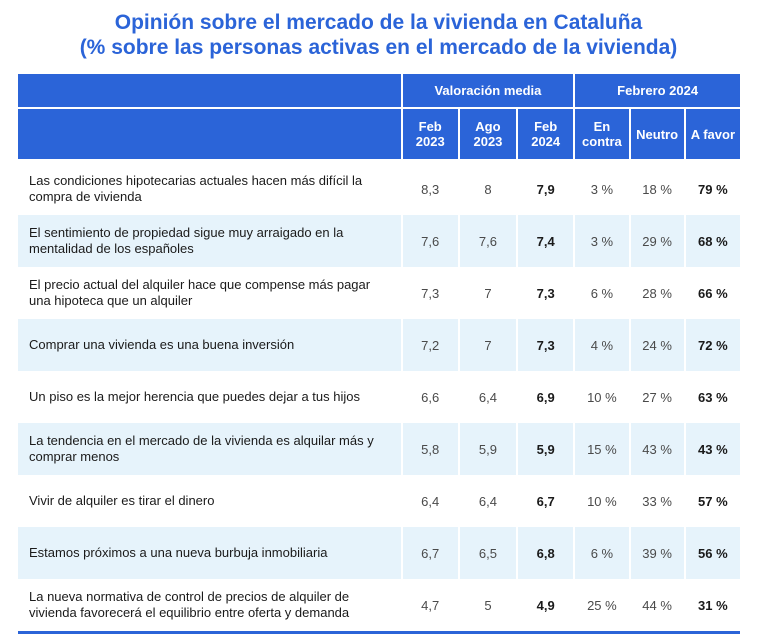 This screenshot has height=644, width=757. What do you see at coordinates (122, 500) in the screenshot?
I see `row-label: Vivir de alquiler es tirar el dinero` at bounding box center [122, 500].